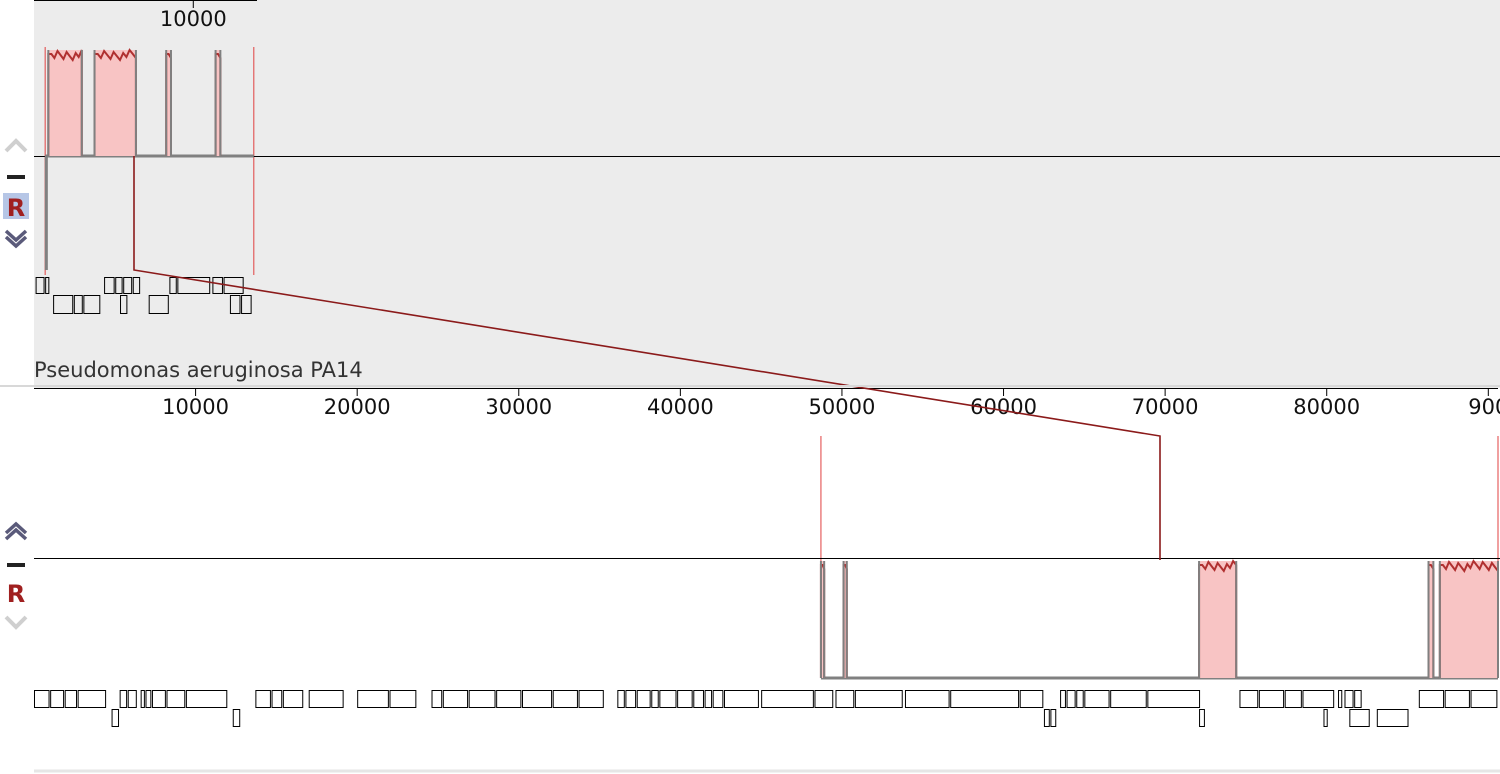 This screenshot has width=1500, height=774. What do you see at coordinates (16, 623) in the screenshot?
I see `bottom-move-down-icon` at bounding box center [16, 623].